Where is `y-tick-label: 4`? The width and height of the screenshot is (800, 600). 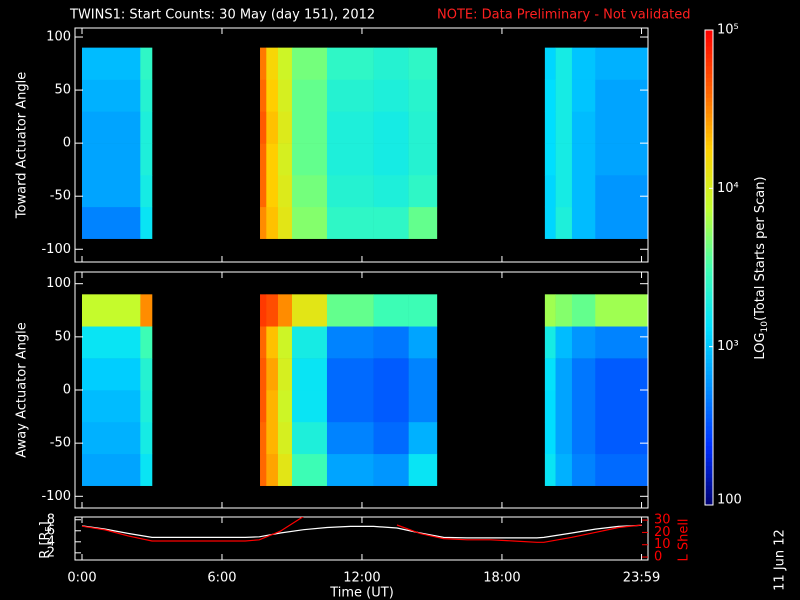 y-tick-label: 4 is located at coordinates (51, 541).